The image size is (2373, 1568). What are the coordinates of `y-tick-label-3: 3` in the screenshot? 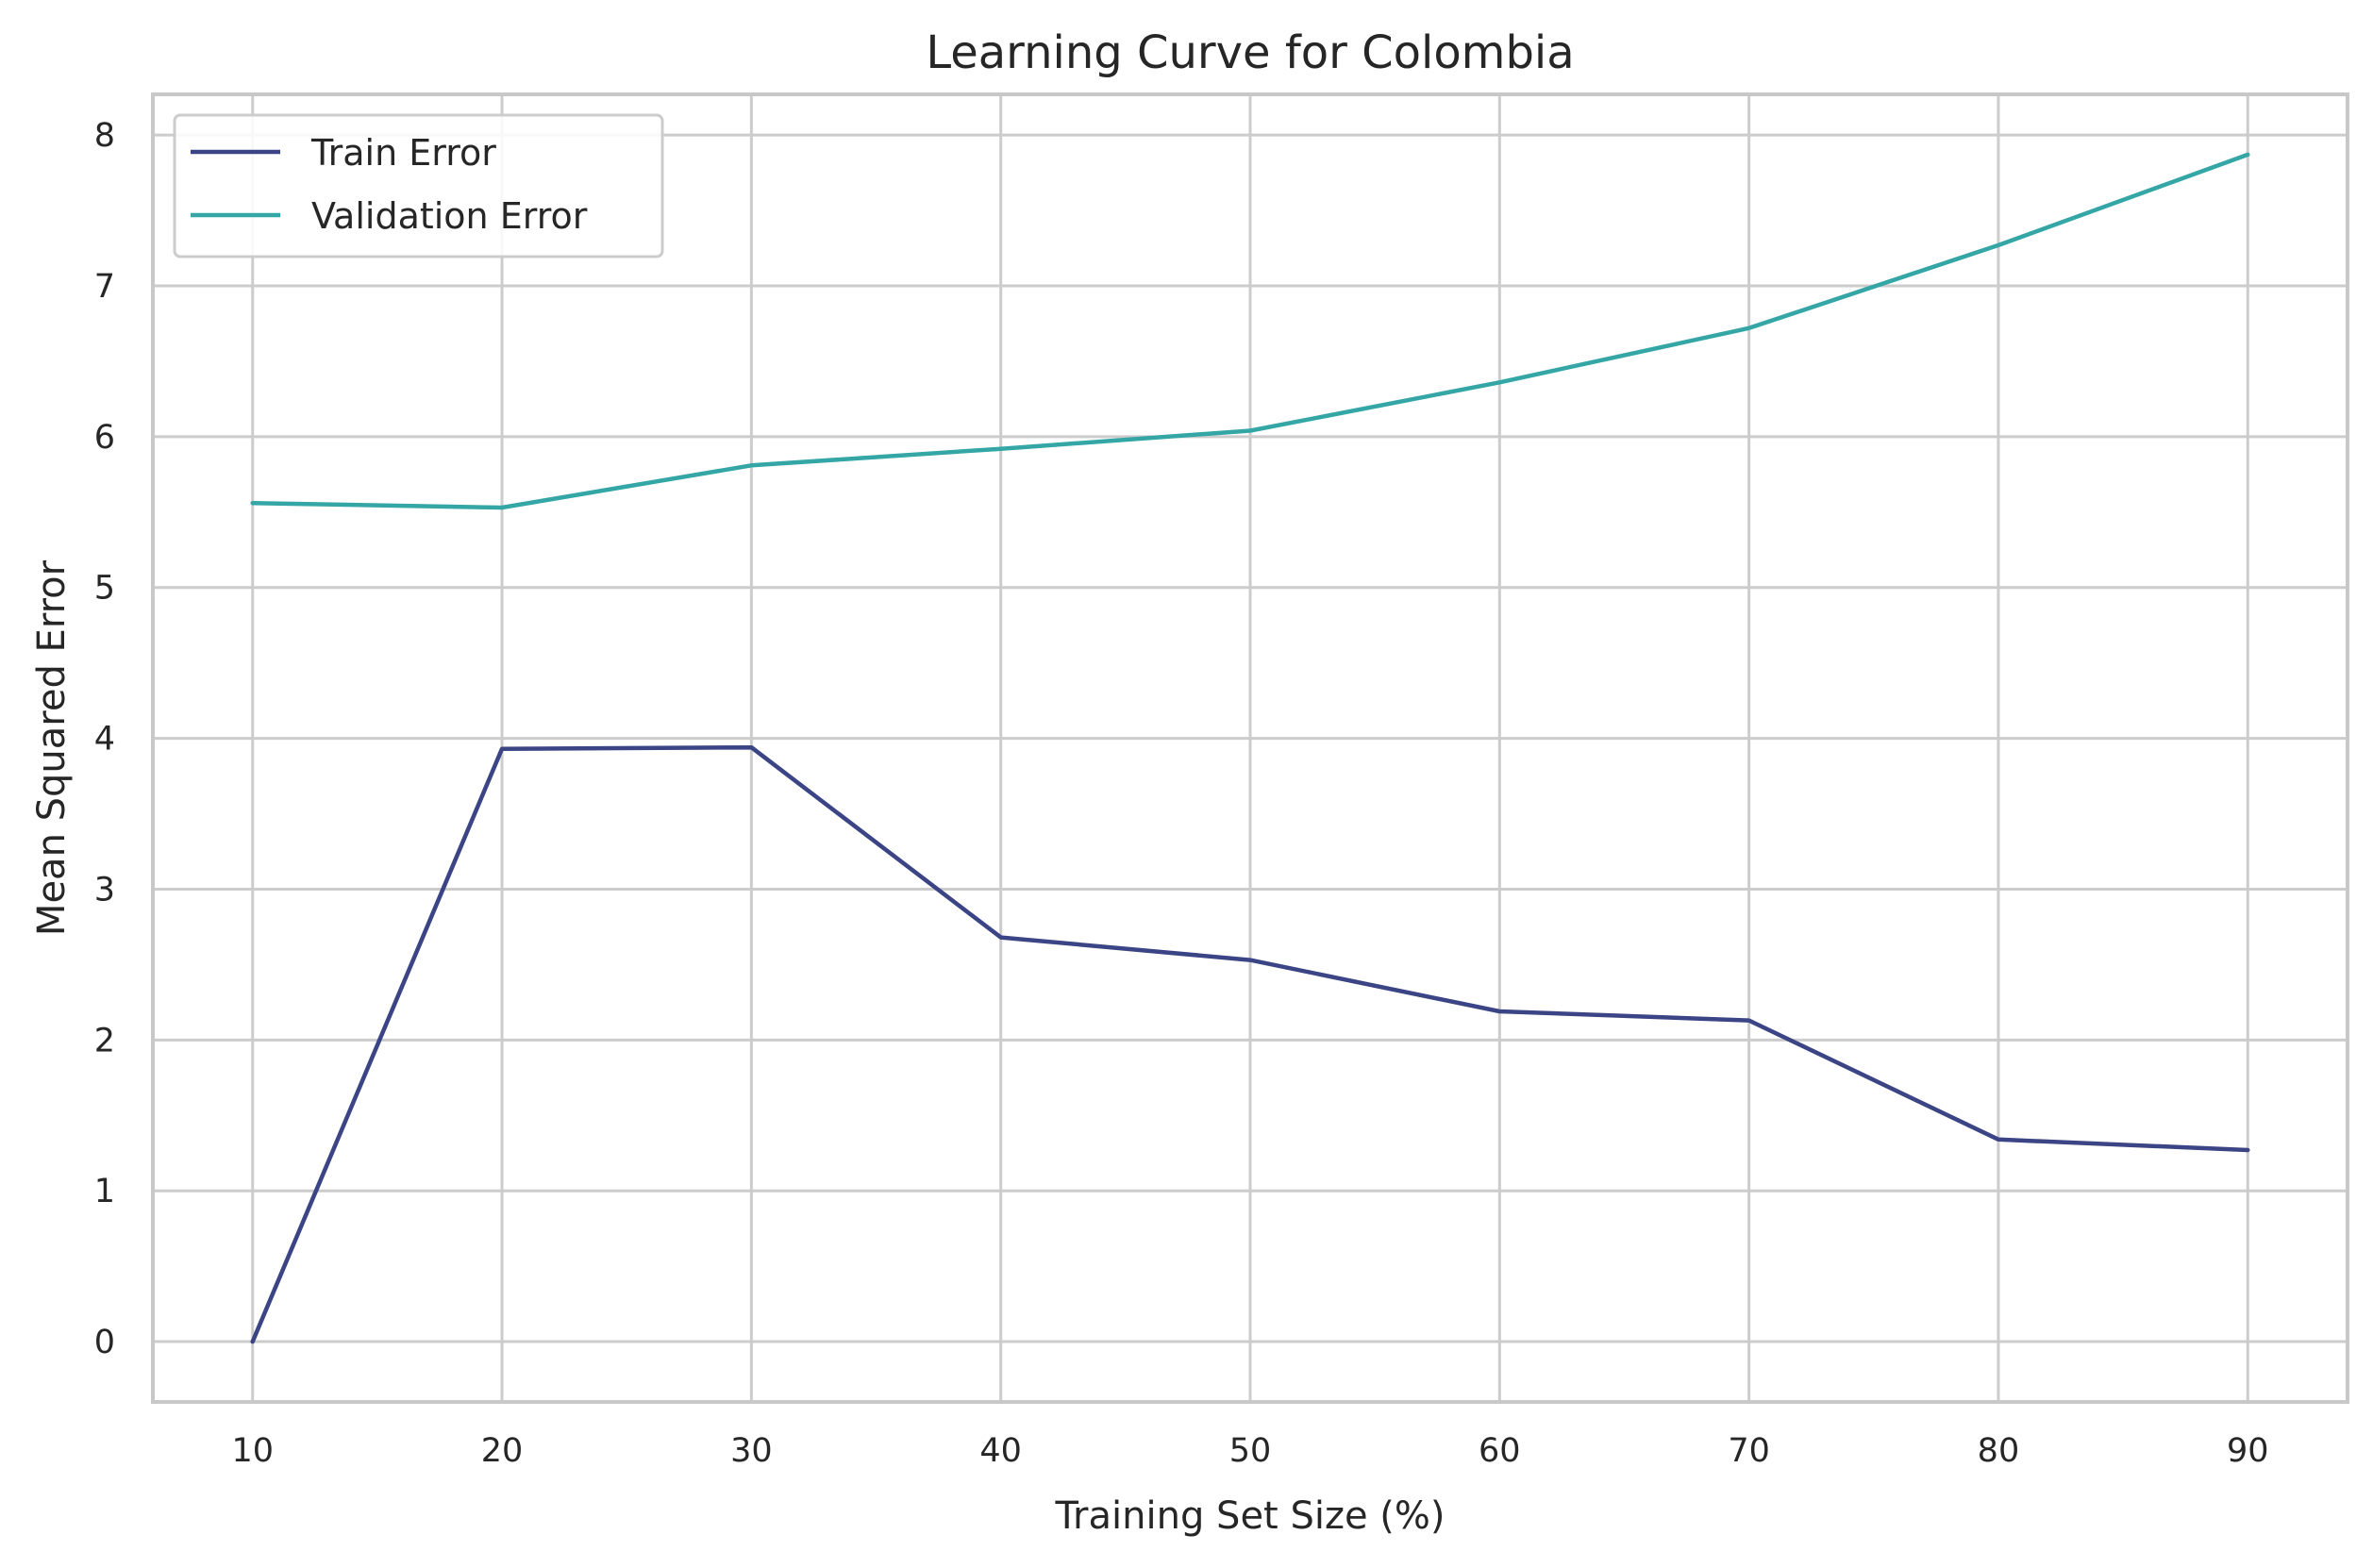 It's located at (105, 890).